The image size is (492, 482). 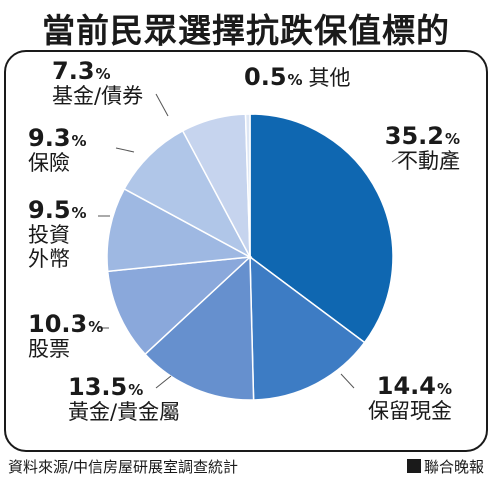 I want to click on slice-label-4: 10.3%股票, so click(x=65, y=335).